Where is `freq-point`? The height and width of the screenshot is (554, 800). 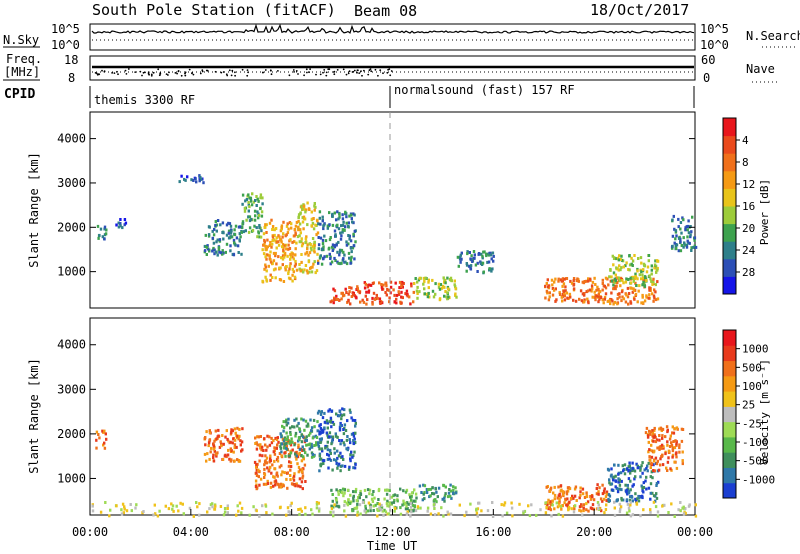 freq-point is located at coordinates (270, 70).